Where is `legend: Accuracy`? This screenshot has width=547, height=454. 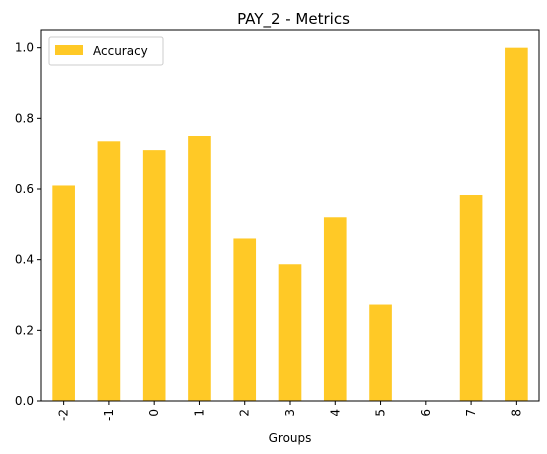 legend: Accuracy is located at coordinates (106, 51).